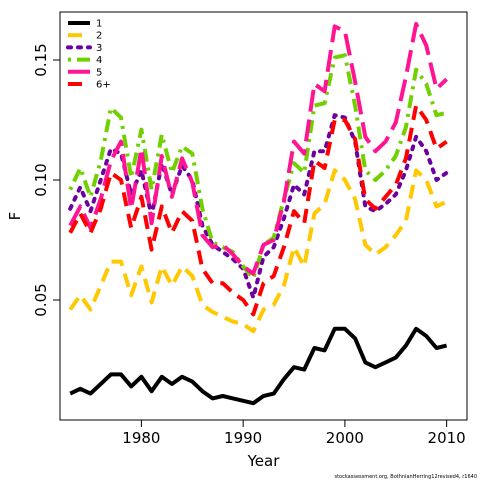  I want to click on x-tick-label: 1990, so click(243, 438).